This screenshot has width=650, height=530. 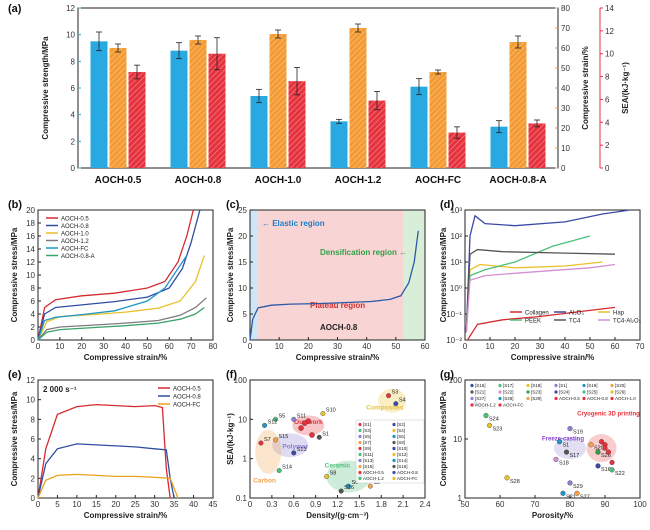 I want to click on panel-f-xtick-label: 1.2, so click(x=338, y=504).